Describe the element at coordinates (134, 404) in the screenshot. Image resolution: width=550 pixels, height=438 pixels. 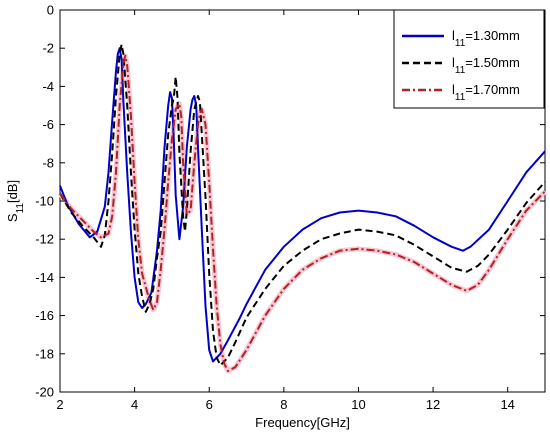
I see `x-tick-label-4: 4` at that location.